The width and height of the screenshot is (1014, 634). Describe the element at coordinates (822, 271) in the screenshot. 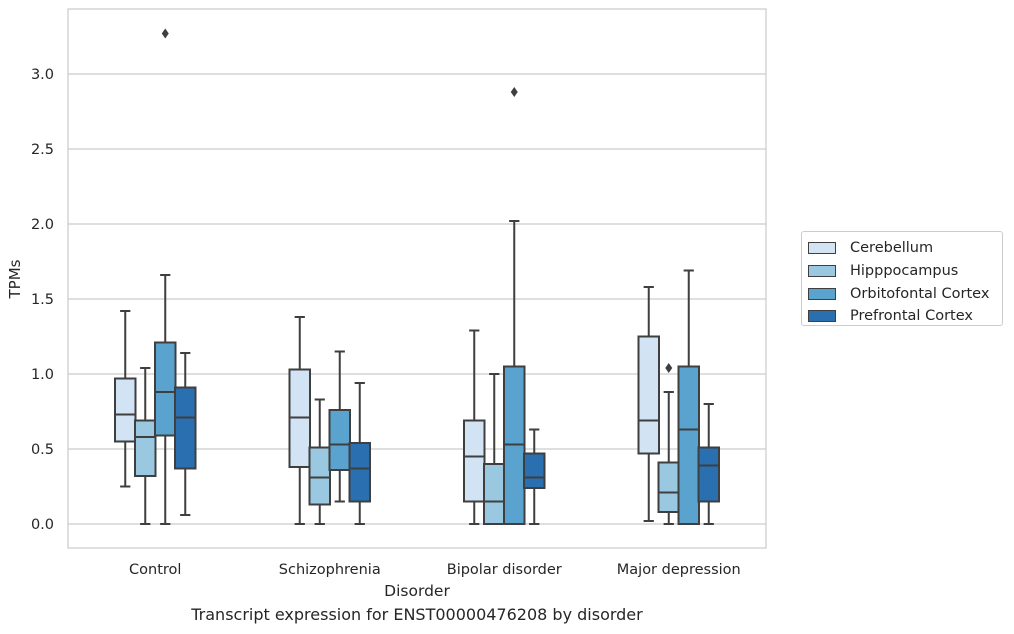

I see `legend-swatch-hippocampus` at that location.